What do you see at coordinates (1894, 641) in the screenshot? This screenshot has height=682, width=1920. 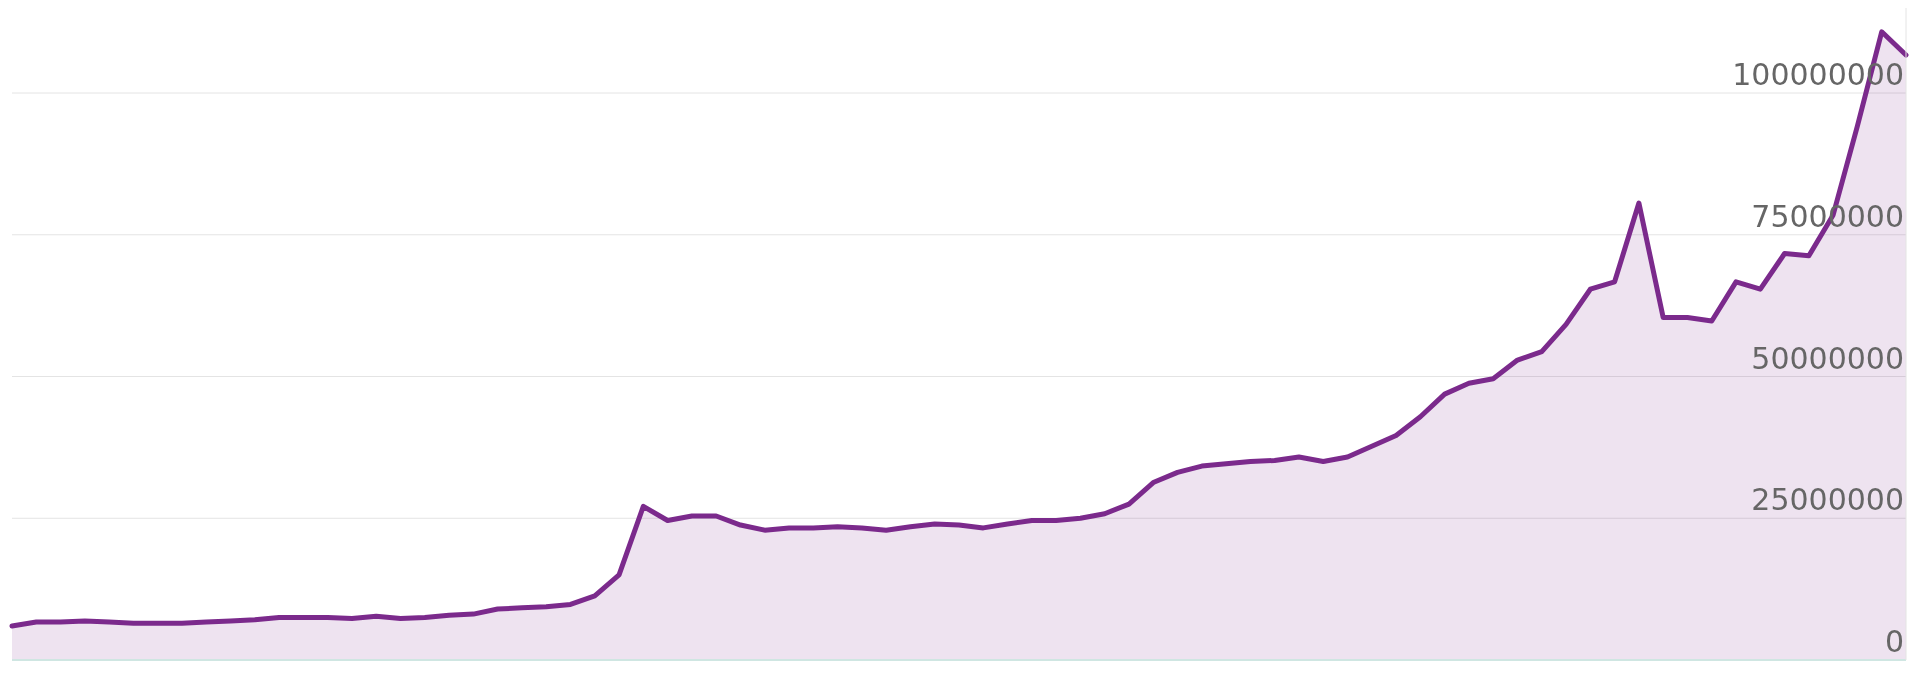 I see `y-tick-label: 0` at bounding box center [1894, 641].